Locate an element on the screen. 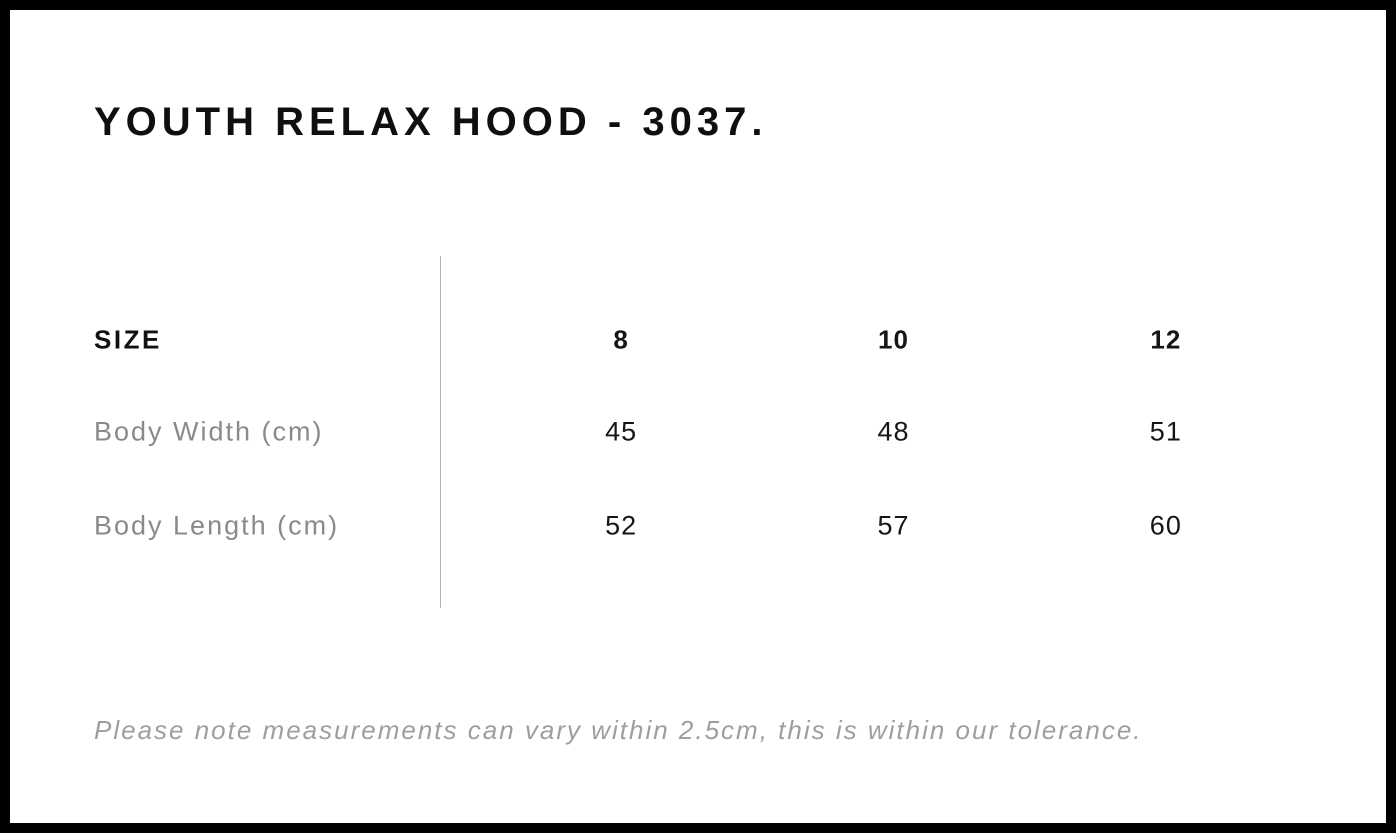 Image resolution: width=1396 pixels, height=833 pixels. body-width-value-size-8: 45 is located at coordinates (621, 431).